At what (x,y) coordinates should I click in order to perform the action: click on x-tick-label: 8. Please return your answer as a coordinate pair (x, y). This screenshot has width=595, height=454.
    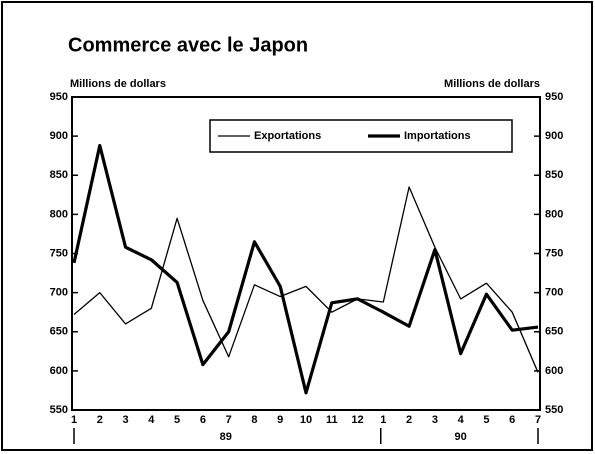
    Looking at the image, I should click on (254, 420).